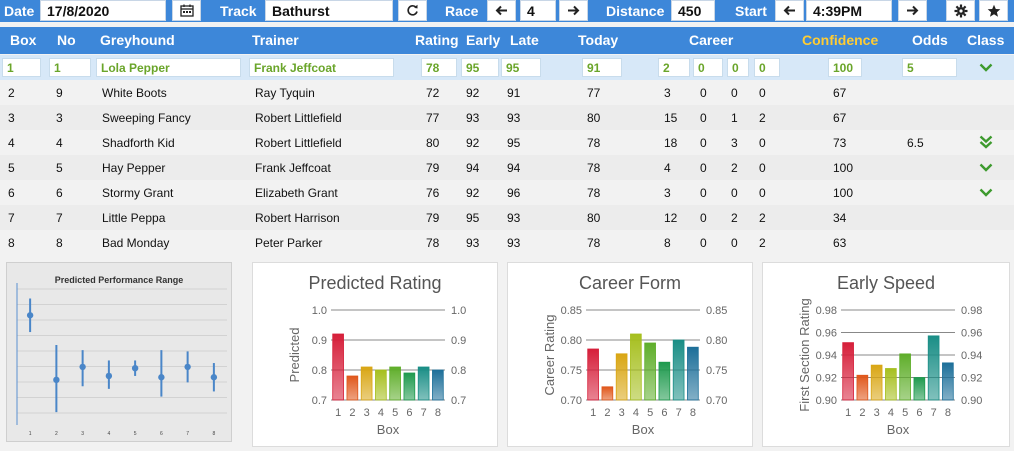 The width and height of the screenshot is (1014, 451). What do you see at coordinates (571, 371) in the screenshot?
I see `y-tick-label: 0.75` at bounding box center [571, 371].